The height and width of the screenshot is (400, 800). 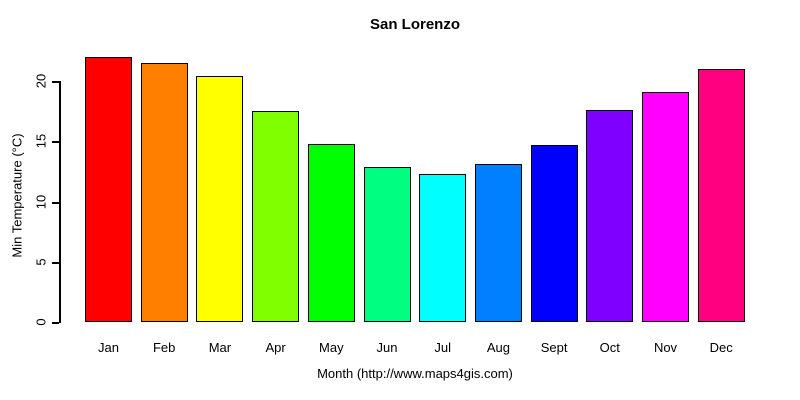 What do you see at coordinates (17, 195) in the screenshot?
I see `y-axis-label: Min Temperature (°C)` at bounding box center [17, 195].